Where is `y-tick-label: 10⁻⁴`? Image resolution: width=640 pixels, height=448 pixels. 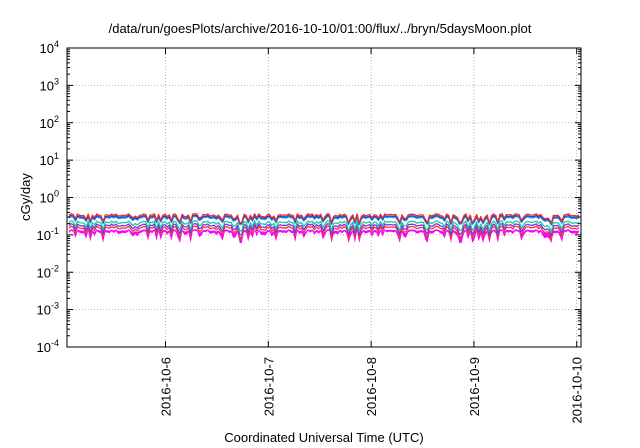
y-tick-label: 10⁻⁴ is located at coordinates (48, 346).